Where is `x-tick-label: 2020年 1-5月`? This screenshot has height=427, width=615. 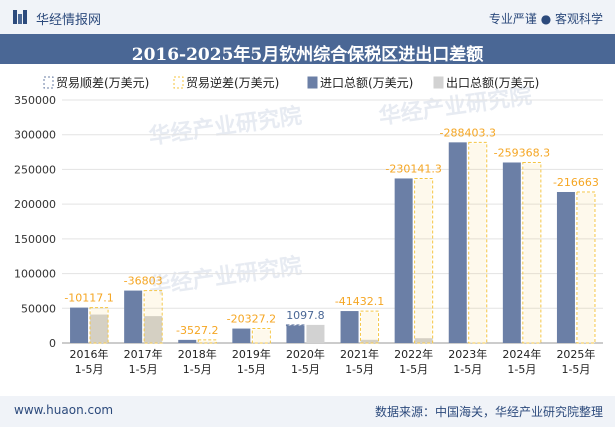 x-tick-label: 2020年 1-5月 is located at coordinates (305, 361).